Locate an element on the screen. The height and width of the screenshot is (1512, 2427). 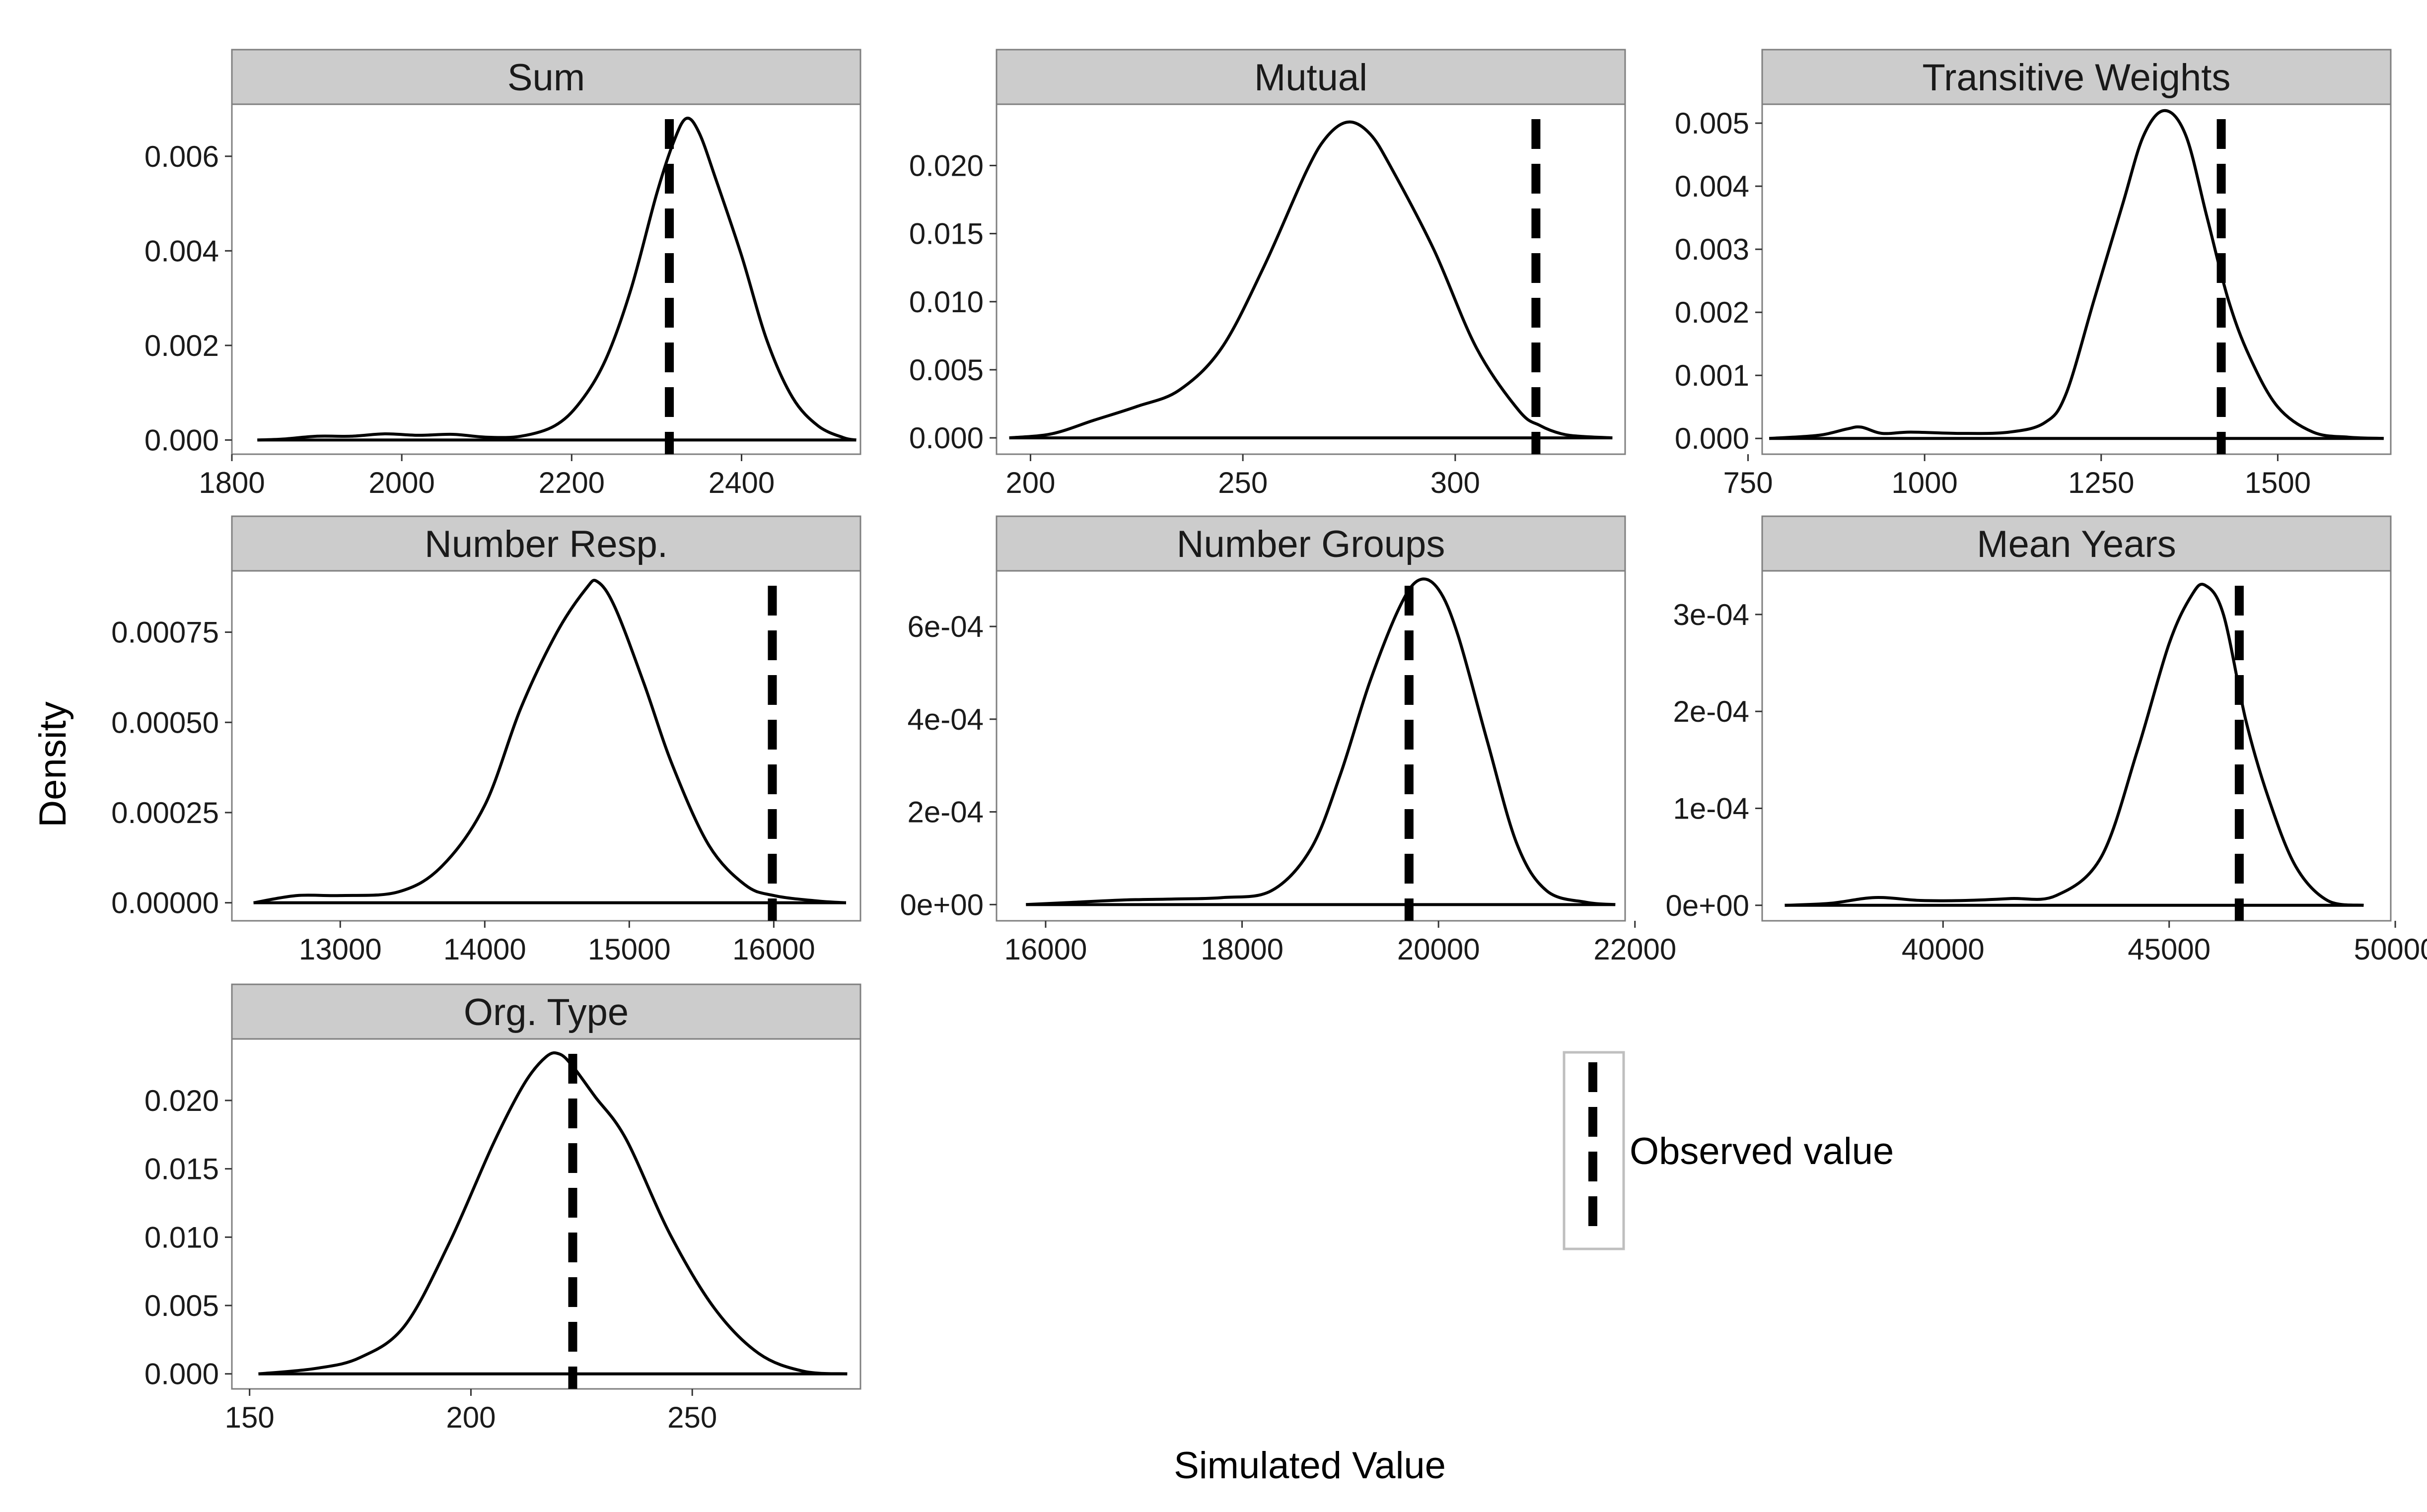
x-tick-label: 15000 is located at coordinates (629, 950).